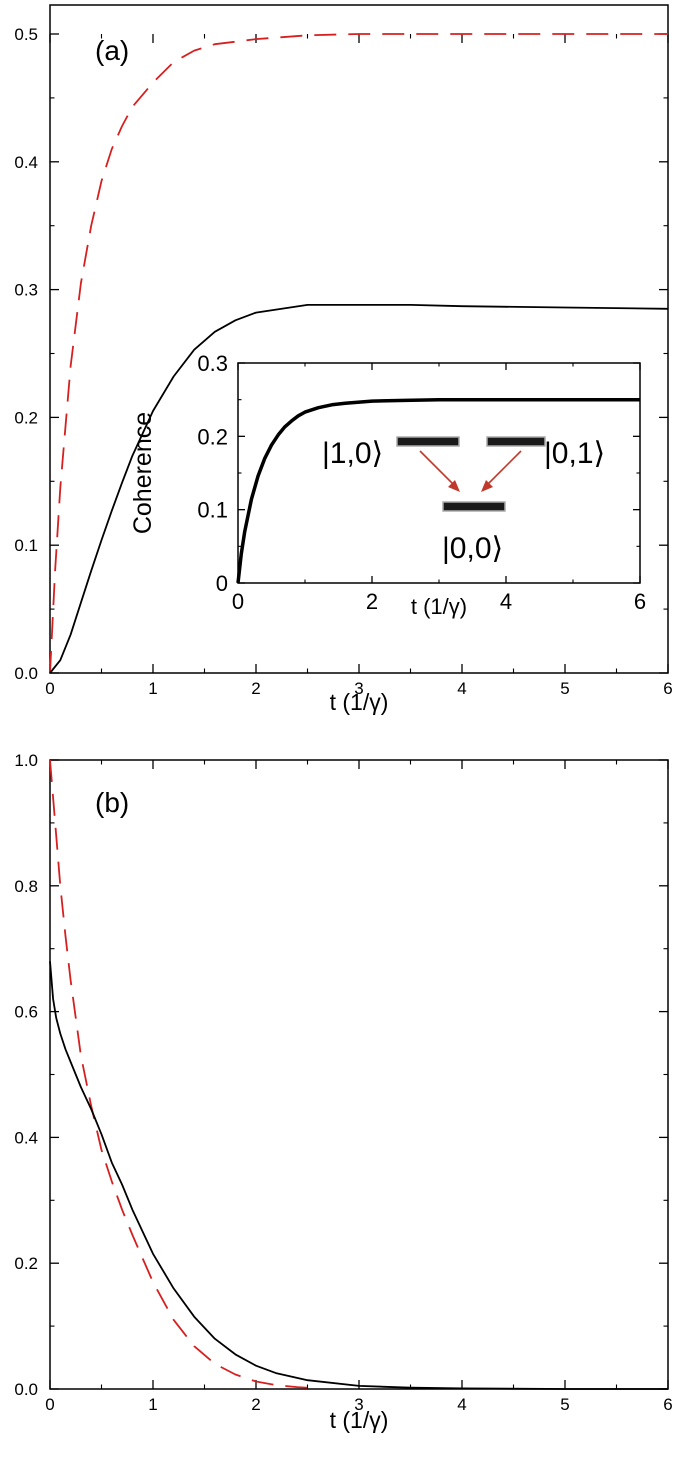 This screenshot has height=1467, width=685. What do you see at coordinates (463, 500) in the screenshot?
I see `energy-level-diagram: |1,0⟩ |0,1⟩ |0,0⟩` at bounding box center [463, 500].